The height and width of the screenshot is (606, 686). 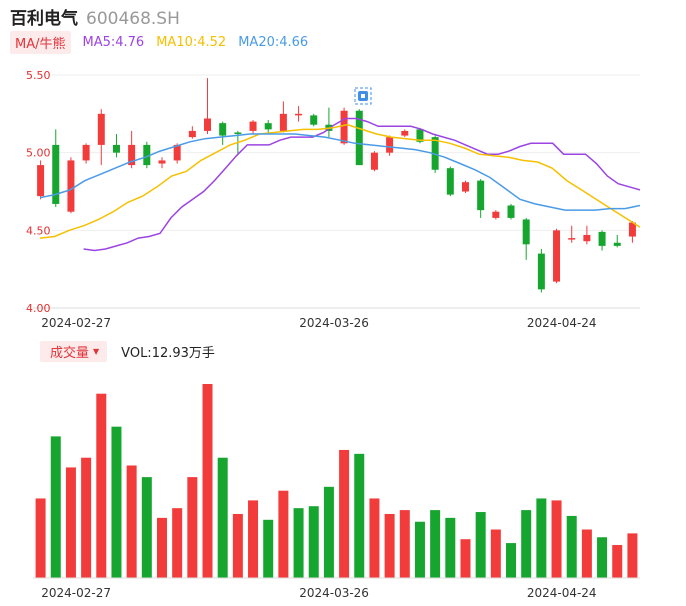 I want to click on price-y-axis: 5.50 5.00 4.50 4.00, so click(x=38, y=192).